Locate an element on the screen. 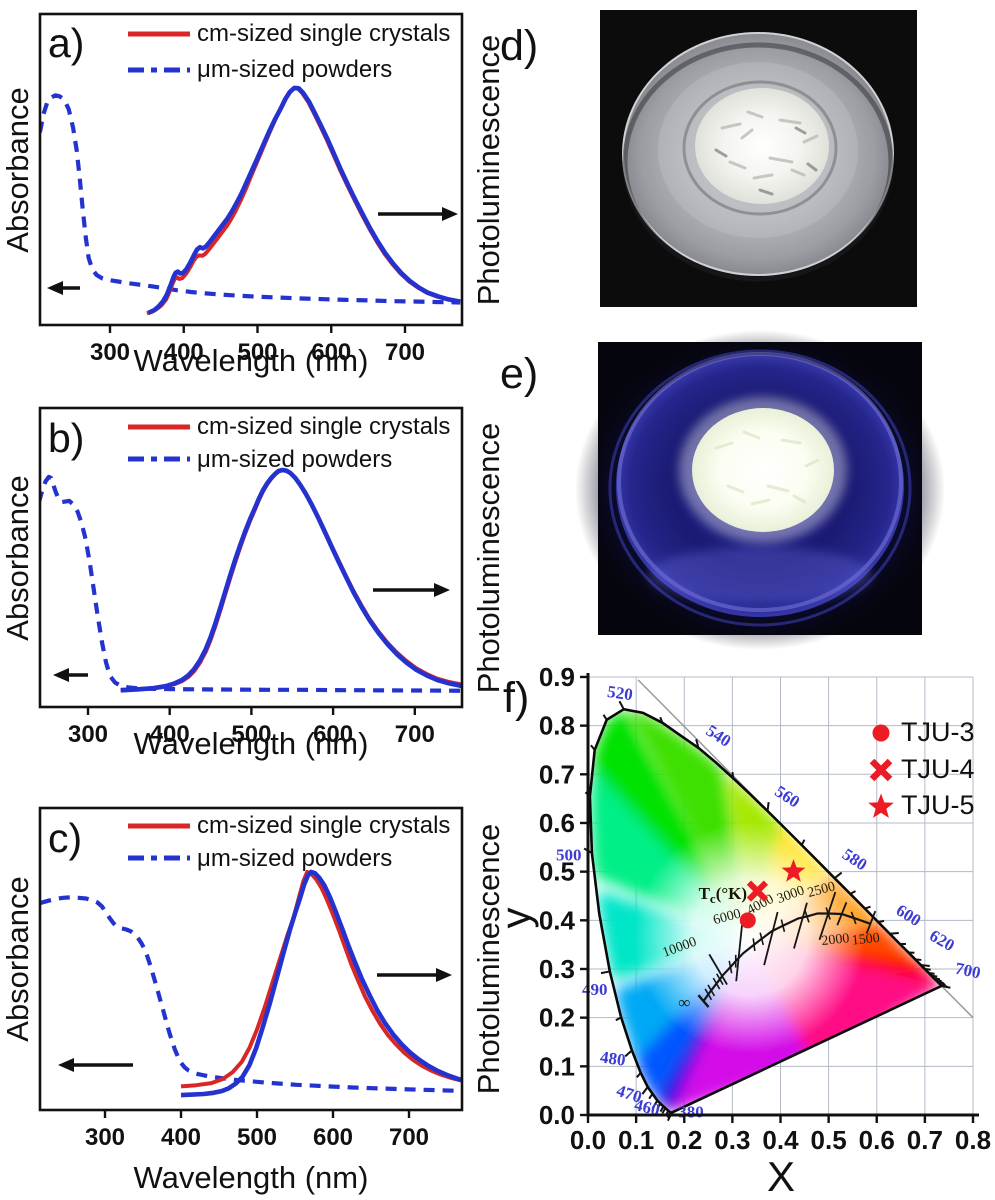 The width and height of the screenshot is (995, 1200). cie-x-tick-0.3: 0.3 is located at coordinates (732, 1140).